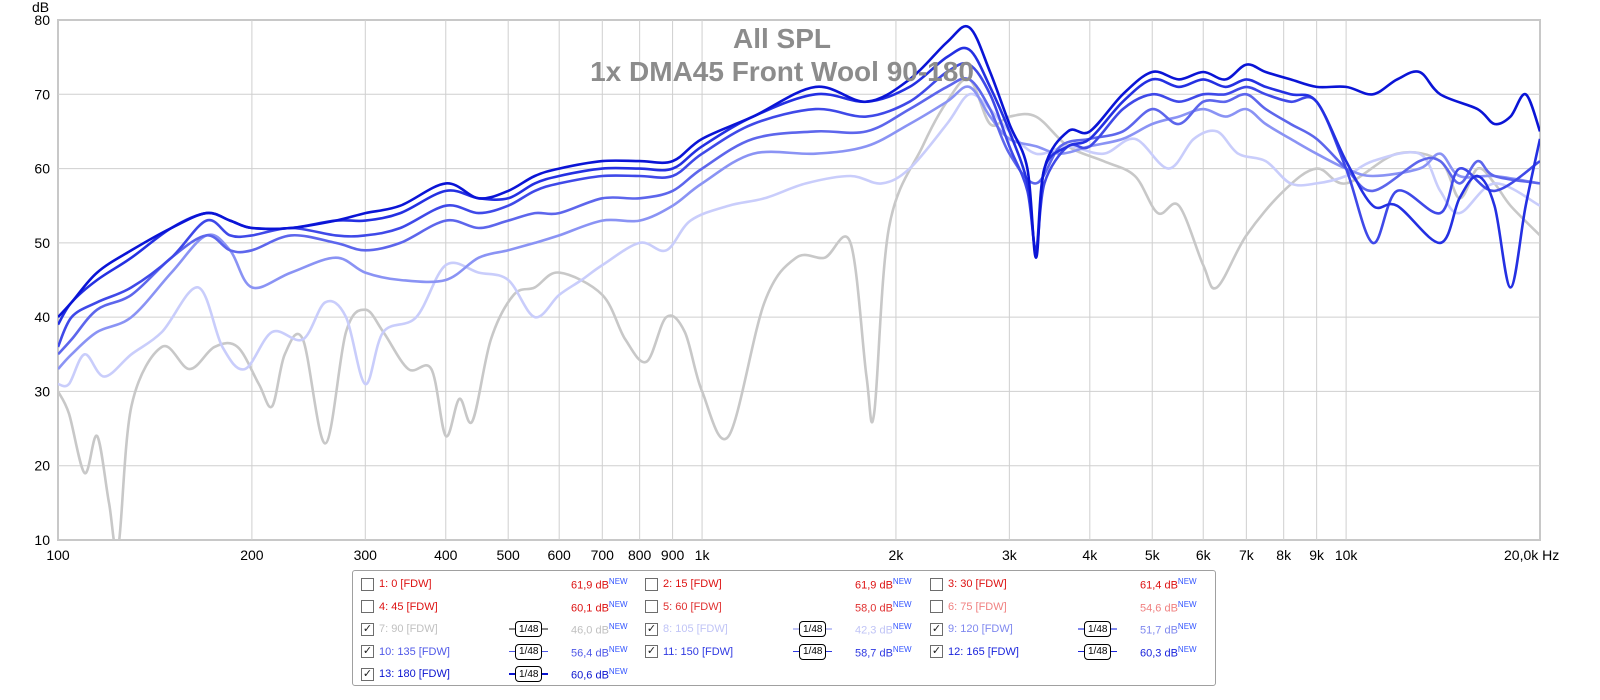 The height and width of the screenshot is (700, 1600). I want to click on x-tick-label: 5k, so click(1153, 555).